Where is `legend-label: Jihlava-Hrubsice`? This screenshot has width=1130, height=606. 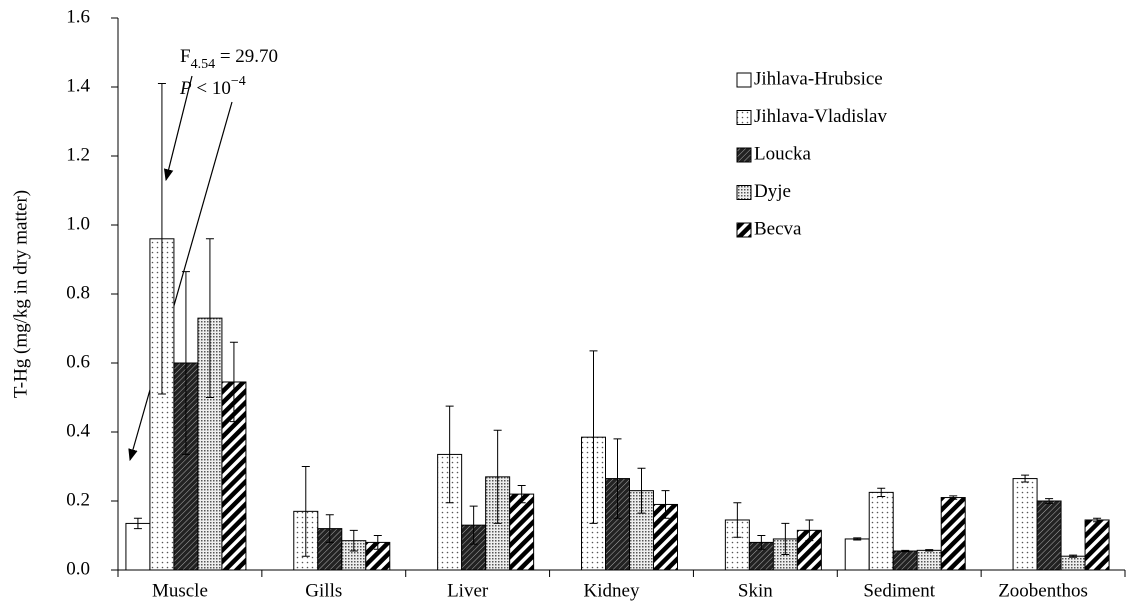 legend-label: Jihlava-Hrubsice is located at coordinates (818, 78).